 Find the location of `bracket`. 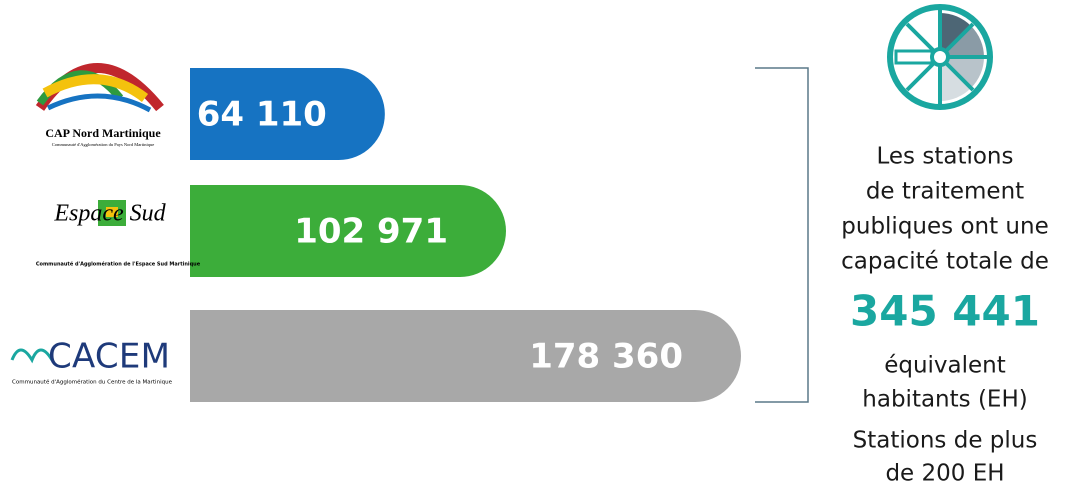

bracket is located at coordinates (782, 235).